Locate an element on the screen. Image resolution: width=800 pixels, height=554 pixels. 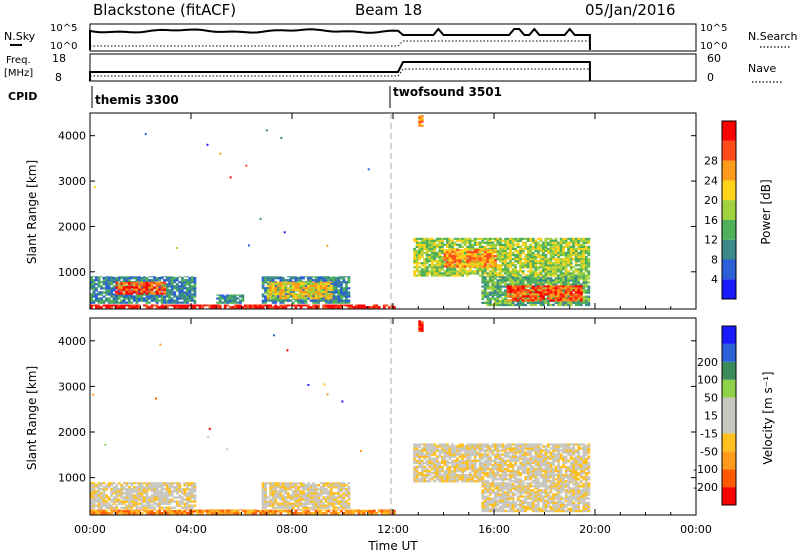
echo-region is located at coordinates (421, 121).